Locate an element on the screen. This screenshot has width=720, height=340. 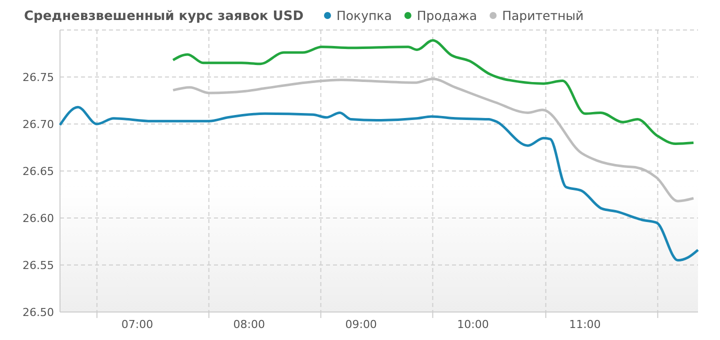
x-tick-label: 09:00 is located at coordinates (361, 324).